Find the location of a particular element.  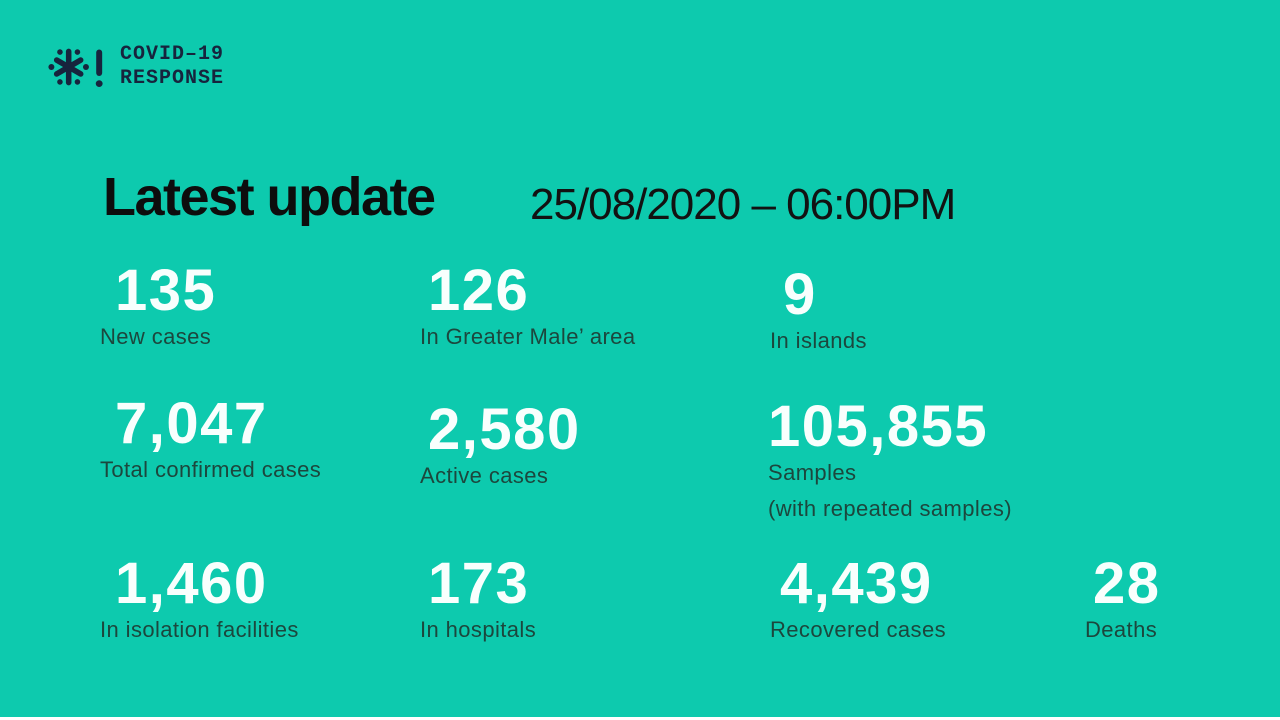

update-datetime: 25/08/2020 – 06:00PM is located at coordinates (743, 204).